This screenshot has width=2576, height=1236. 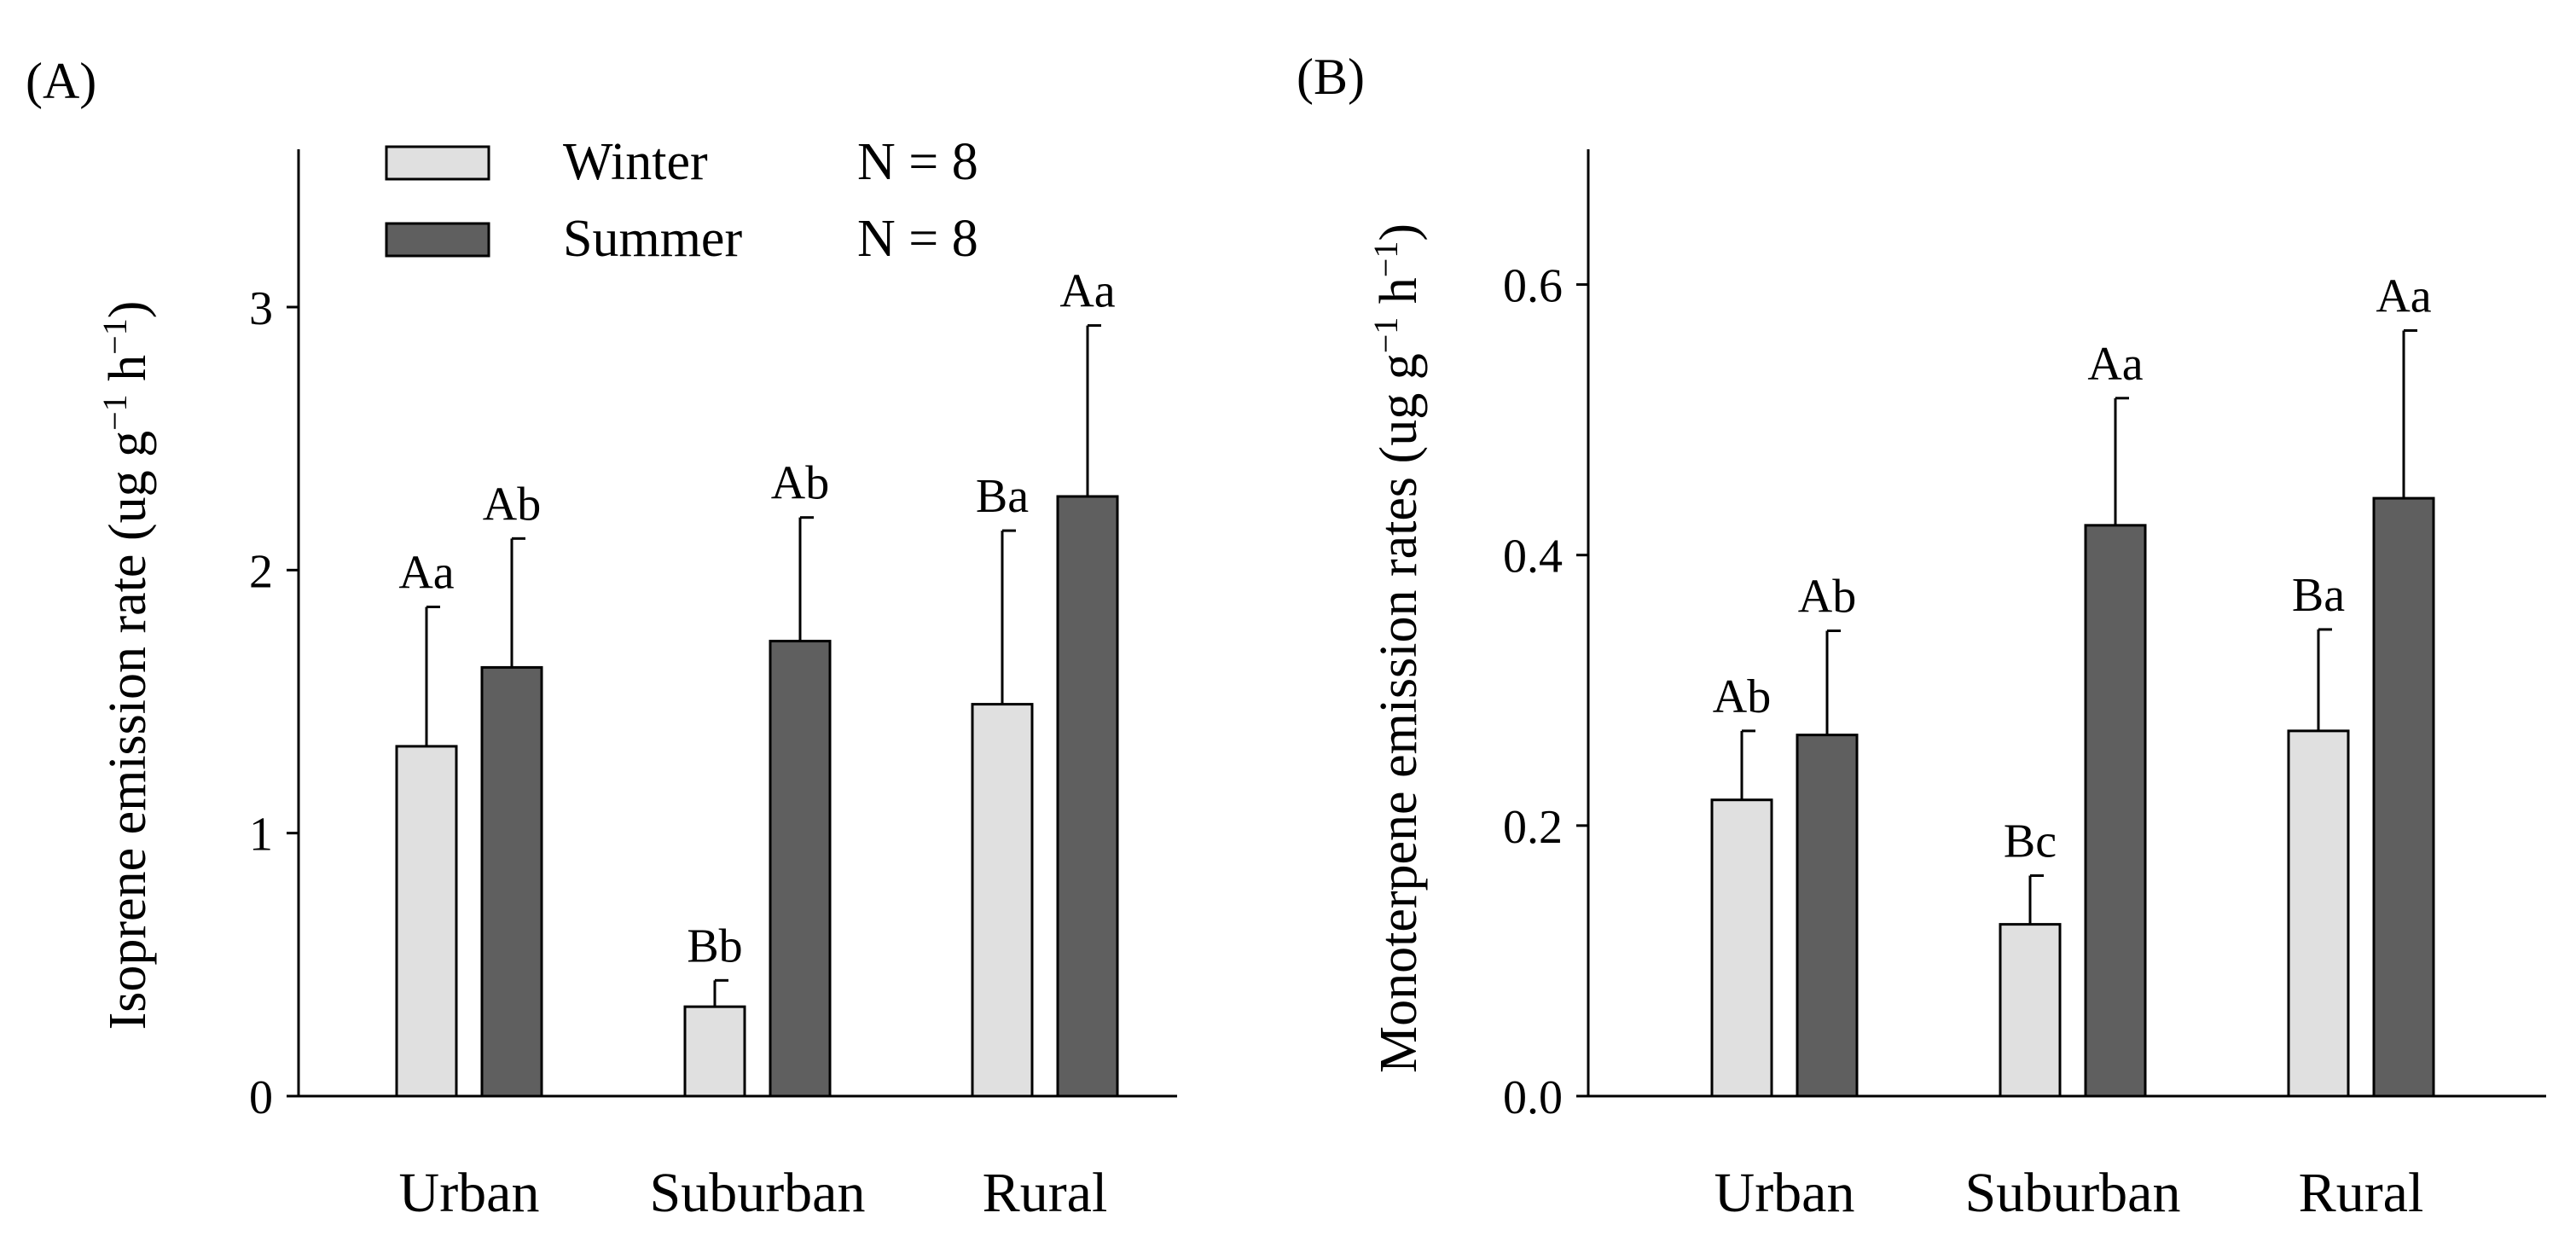 What do you see at coordinates (2361, 1193) in the screenshot?
I see `panel-b-category-rural: Rural` at bounding box center [2361, 1193].